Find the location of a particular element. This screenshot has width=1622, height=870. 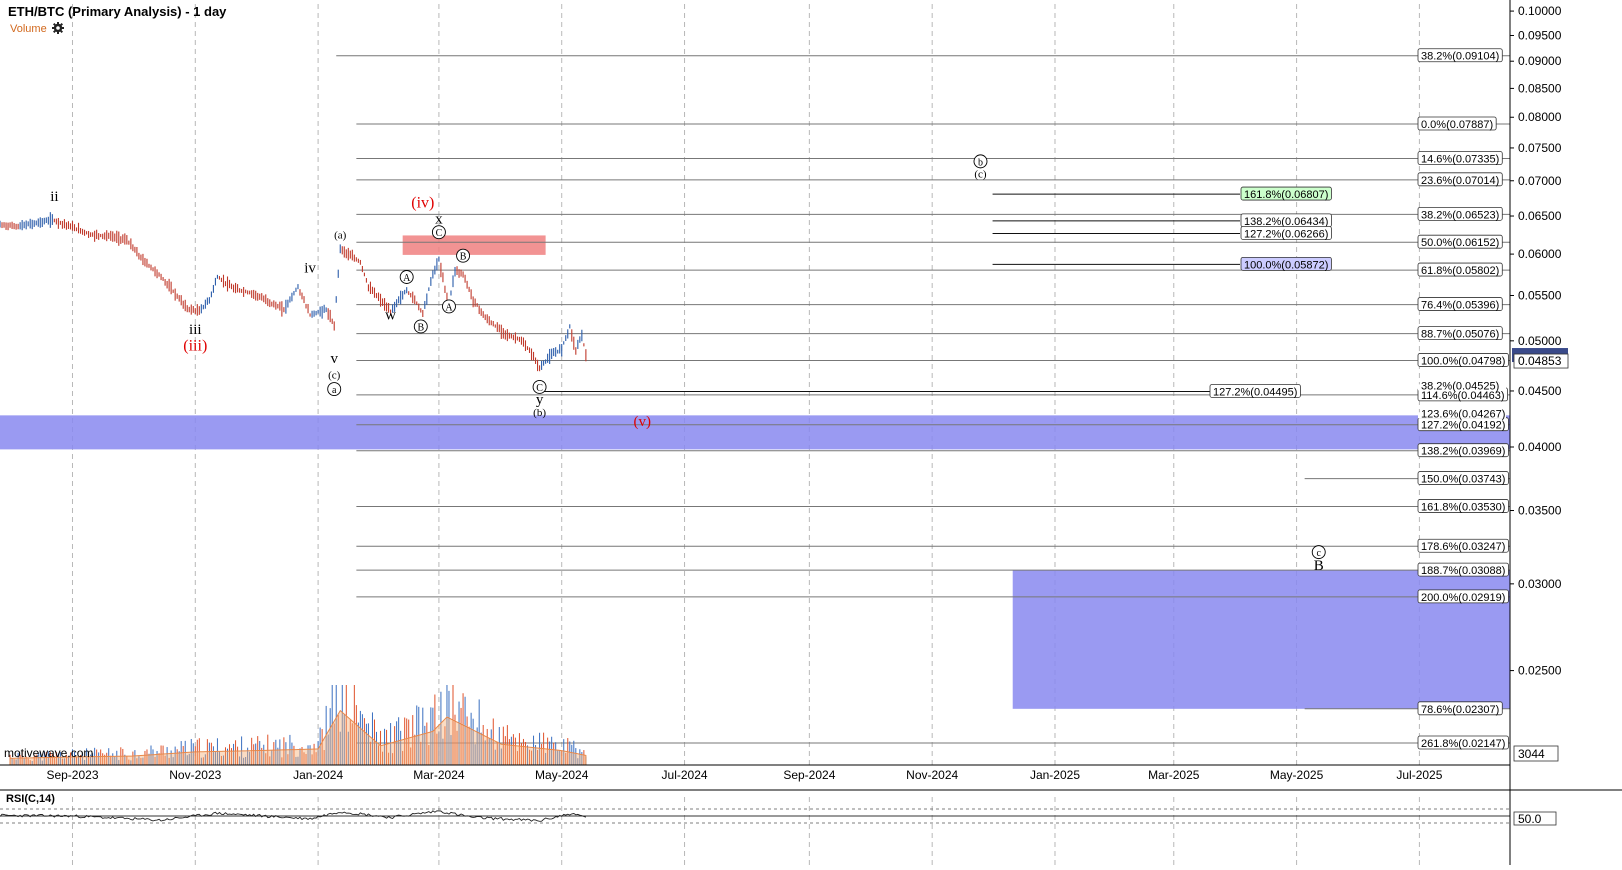

fib-label-box: 38.2%(0.09104) is located at coordinates (1460, 55).